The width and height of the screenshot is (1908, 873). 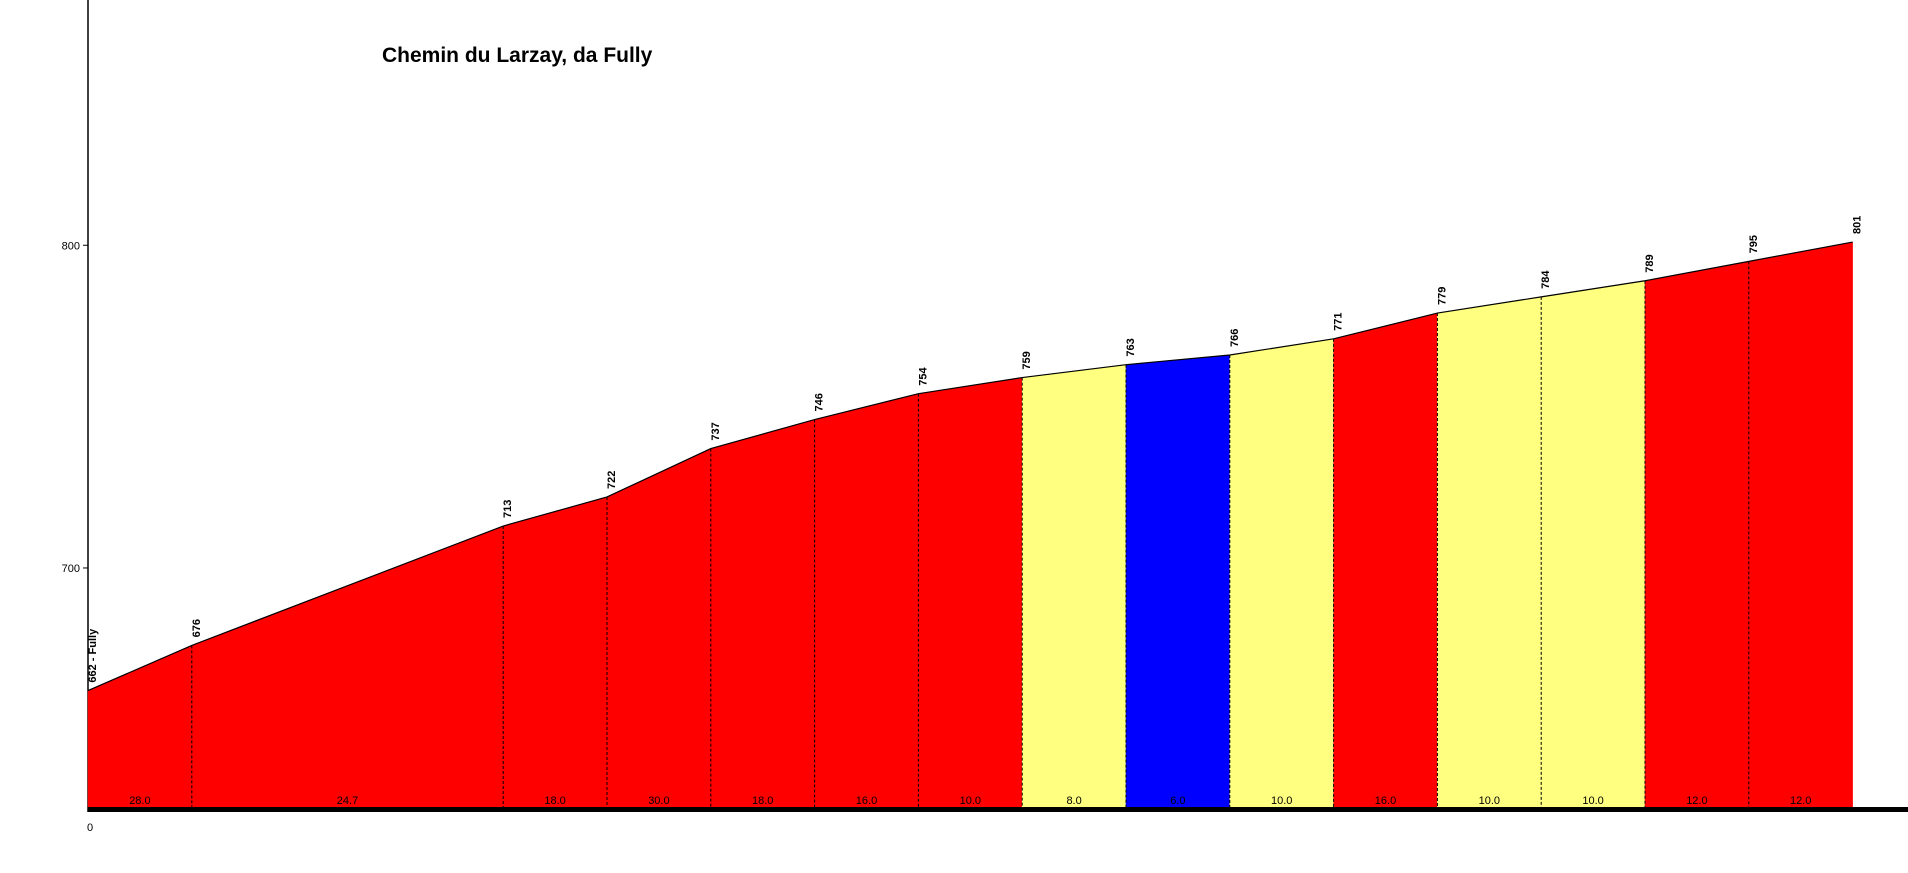 What do you see at coordinates (1546, 279) in the screenshot?
I see `elevation-label: 784` at bounding box center [1546, 279].